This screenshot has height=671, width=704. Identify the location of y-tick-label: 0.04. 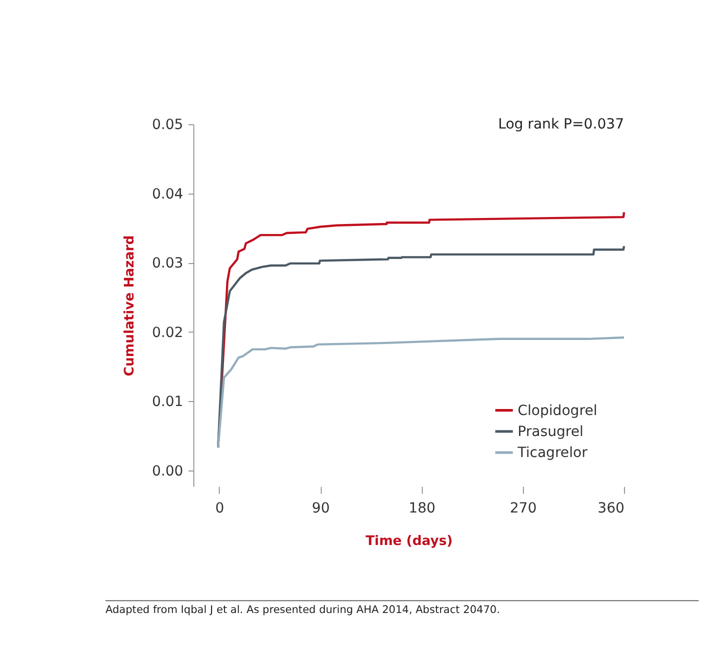
(168, 194).